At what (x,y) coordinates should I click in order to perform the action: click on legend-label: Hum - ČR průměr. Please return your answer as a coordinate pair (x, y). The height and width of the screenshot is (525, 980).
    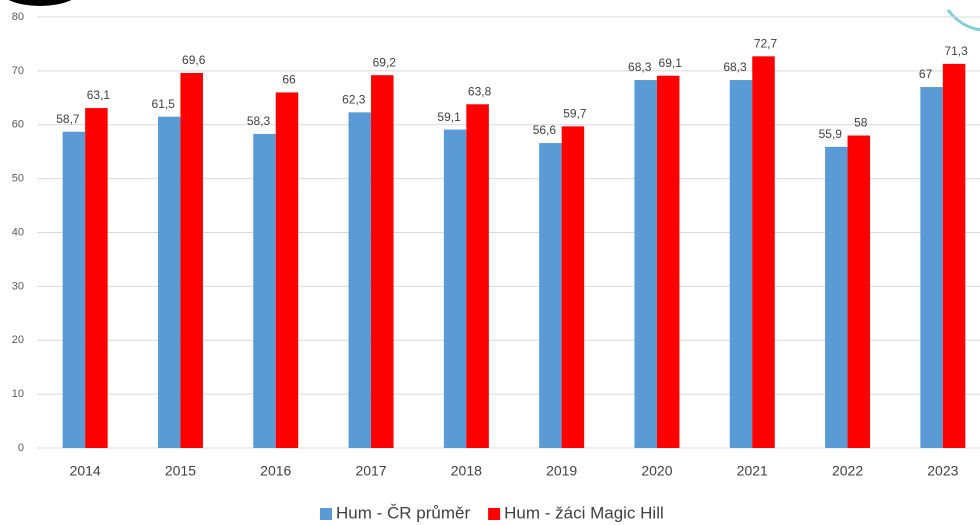
    Looking at the image, I should click on (403, 512).